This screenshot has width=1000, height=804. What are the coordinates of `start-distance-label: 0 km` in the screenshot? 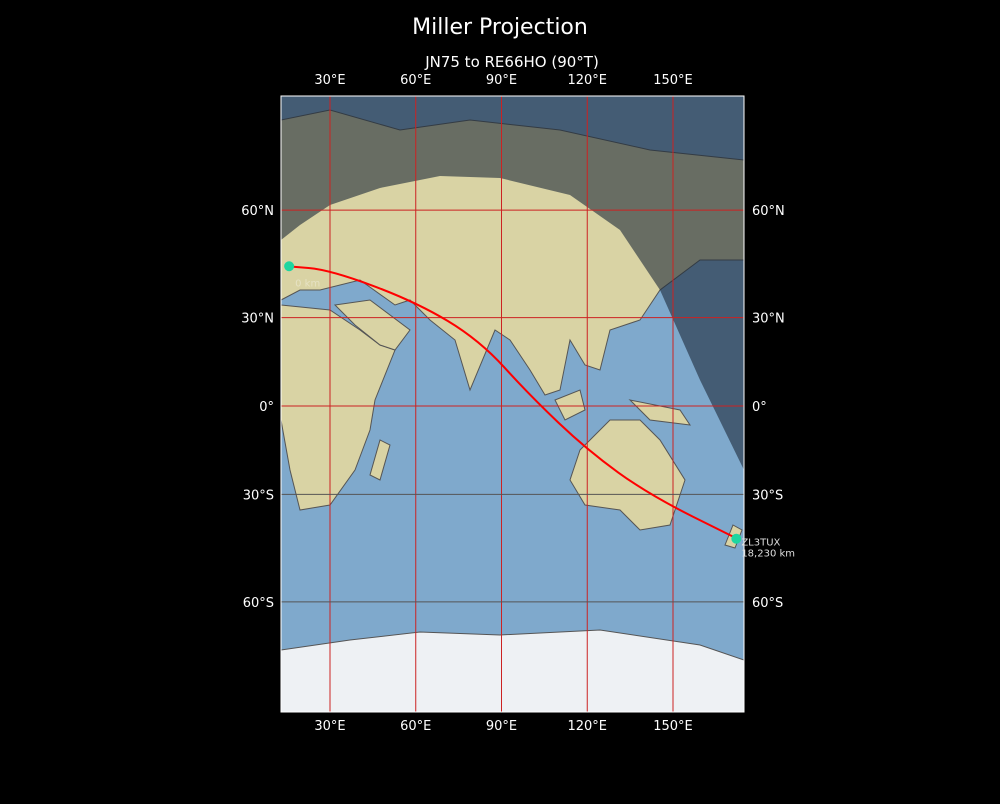 It's located at (307, 283).